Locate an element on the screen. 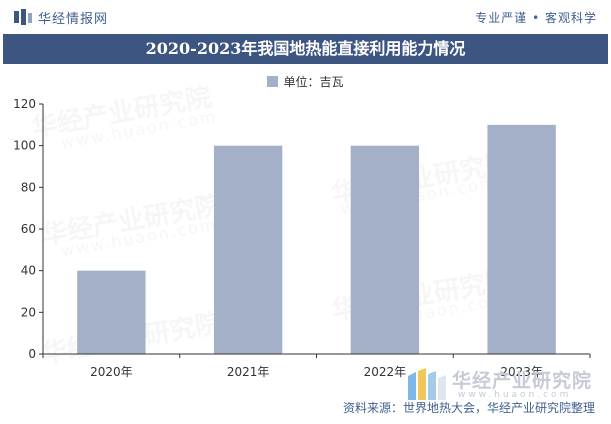 The width and height of the screenshot is (611, 424). y-tick-label: 60 is located at coordinates (28, 229).